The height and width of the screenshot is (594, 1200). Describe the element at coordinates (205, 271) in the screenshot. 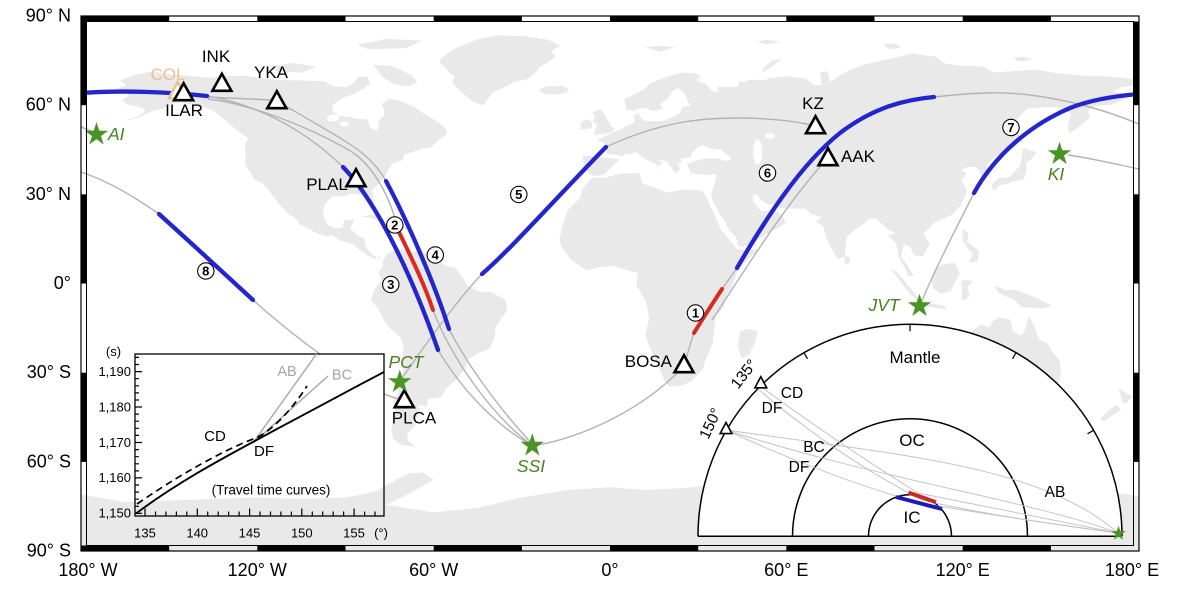

I see `svg-text: 8` at that location.